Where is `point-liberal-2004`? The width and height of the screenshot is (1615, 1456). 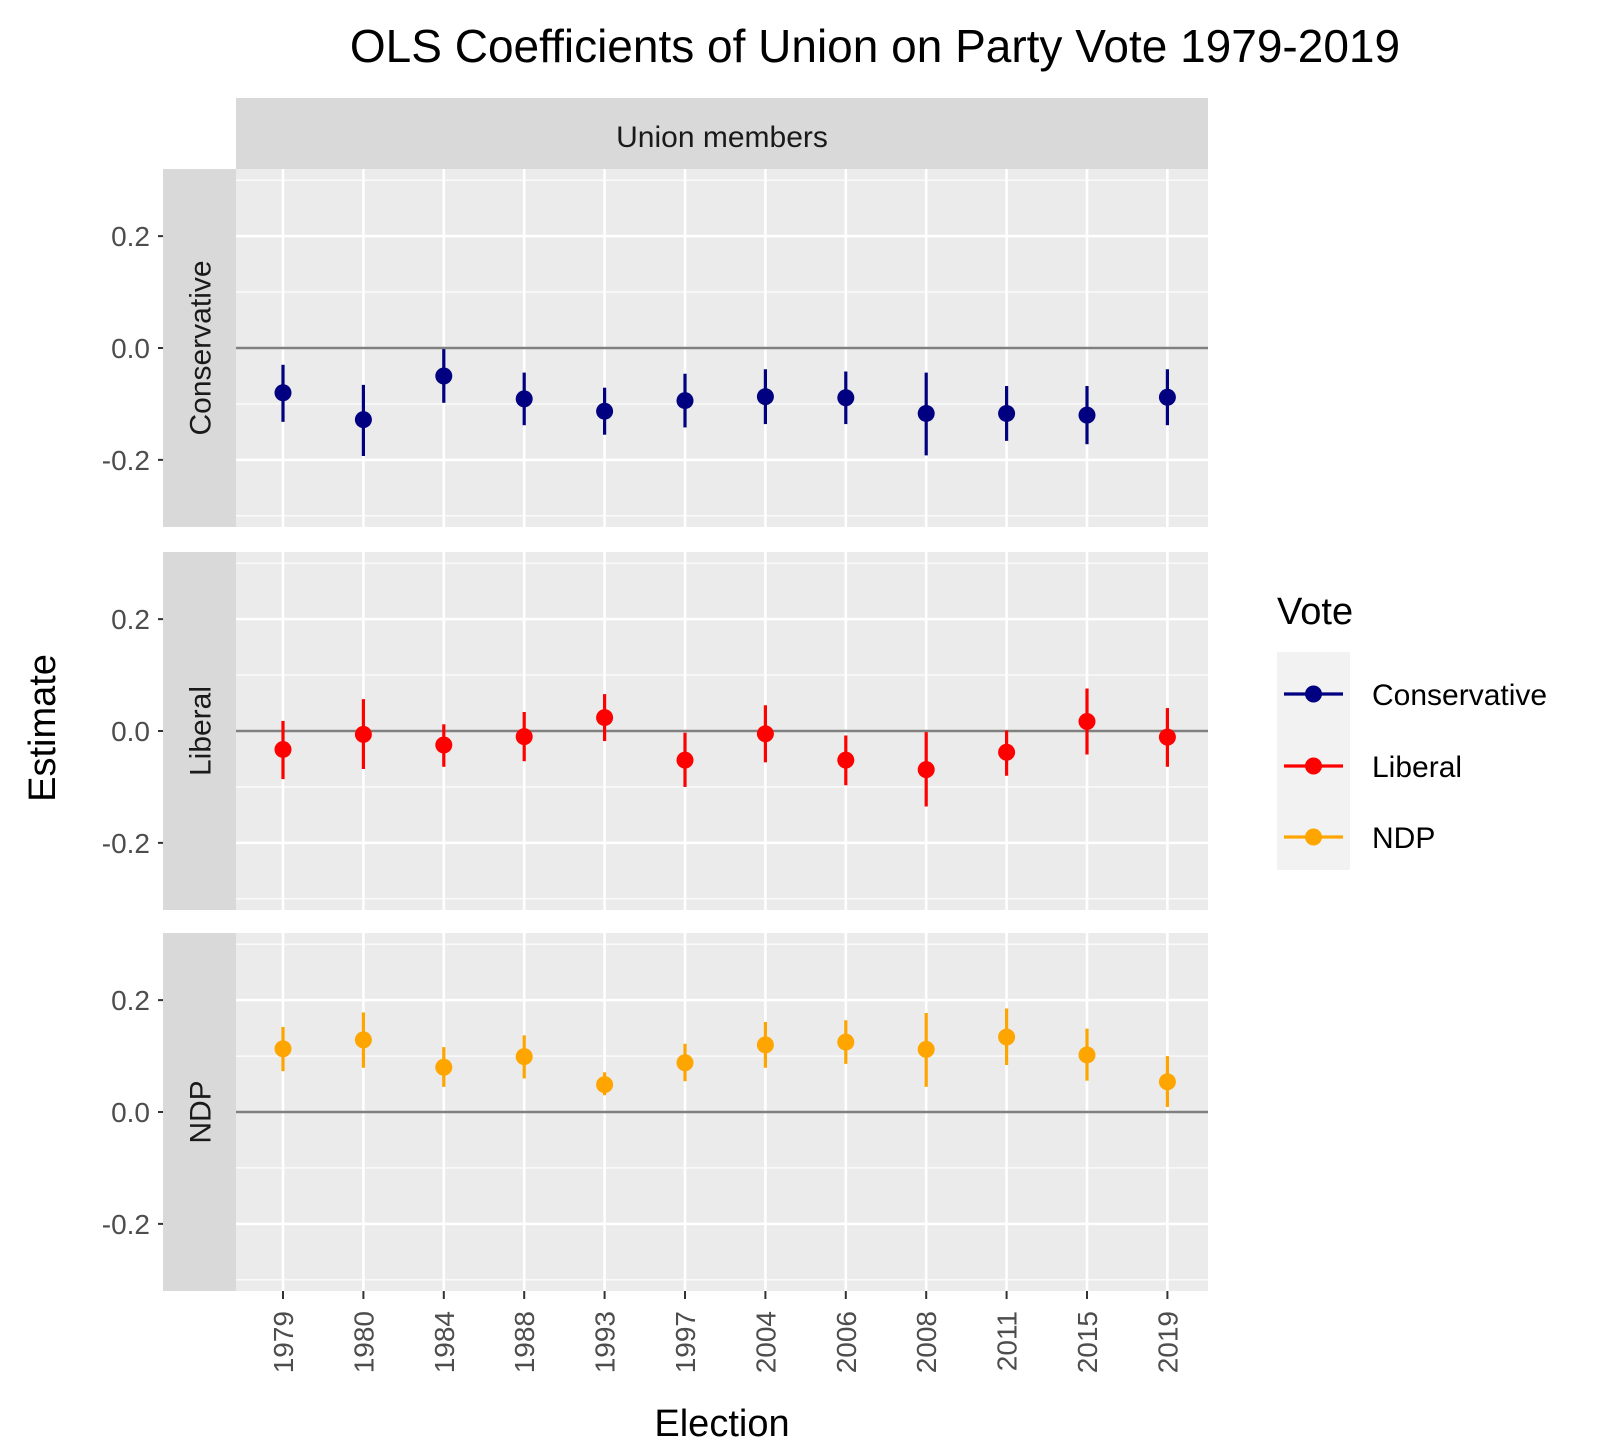 point-liberal-2004 is located at coordinates (765, 734).